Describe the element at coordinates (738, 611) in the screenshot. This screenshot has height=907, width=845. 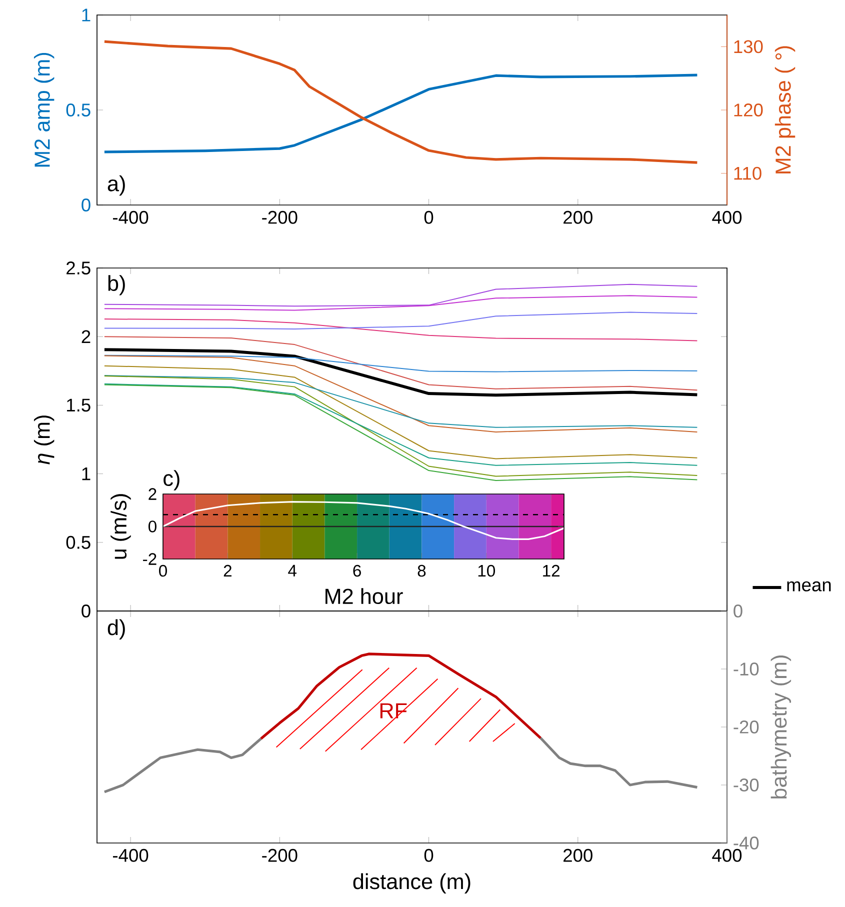
I see `y2-tick-label: 0` at that location.